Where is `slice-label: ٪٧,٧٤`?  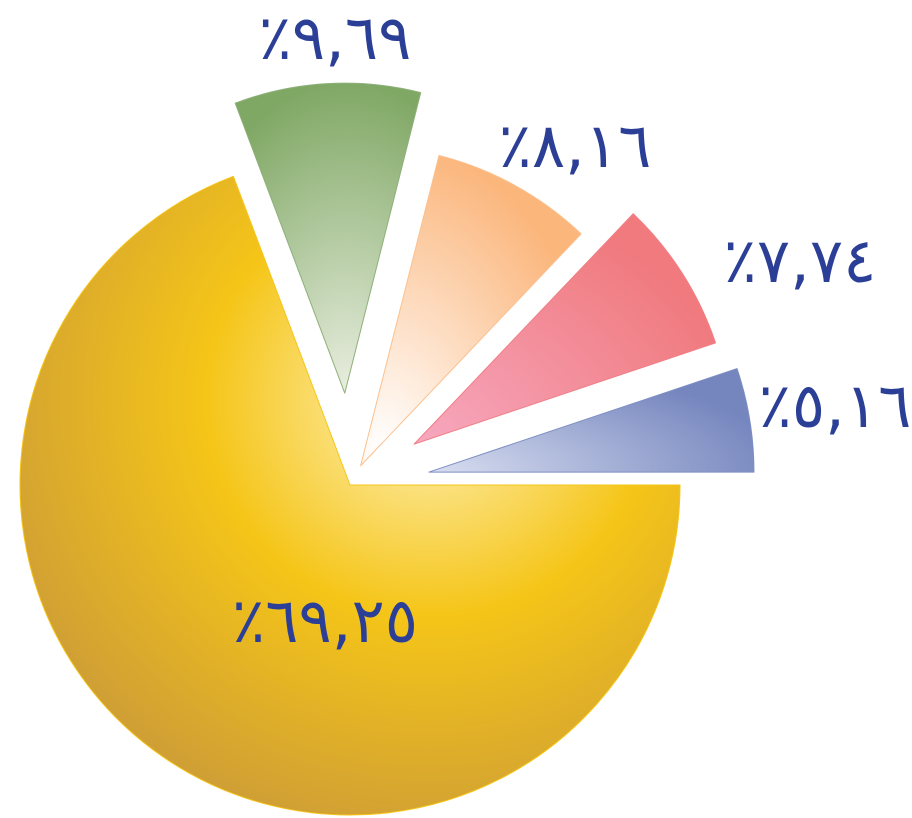 slice-label: ٪٧,٧٤ is located at coordinates (800, 260).